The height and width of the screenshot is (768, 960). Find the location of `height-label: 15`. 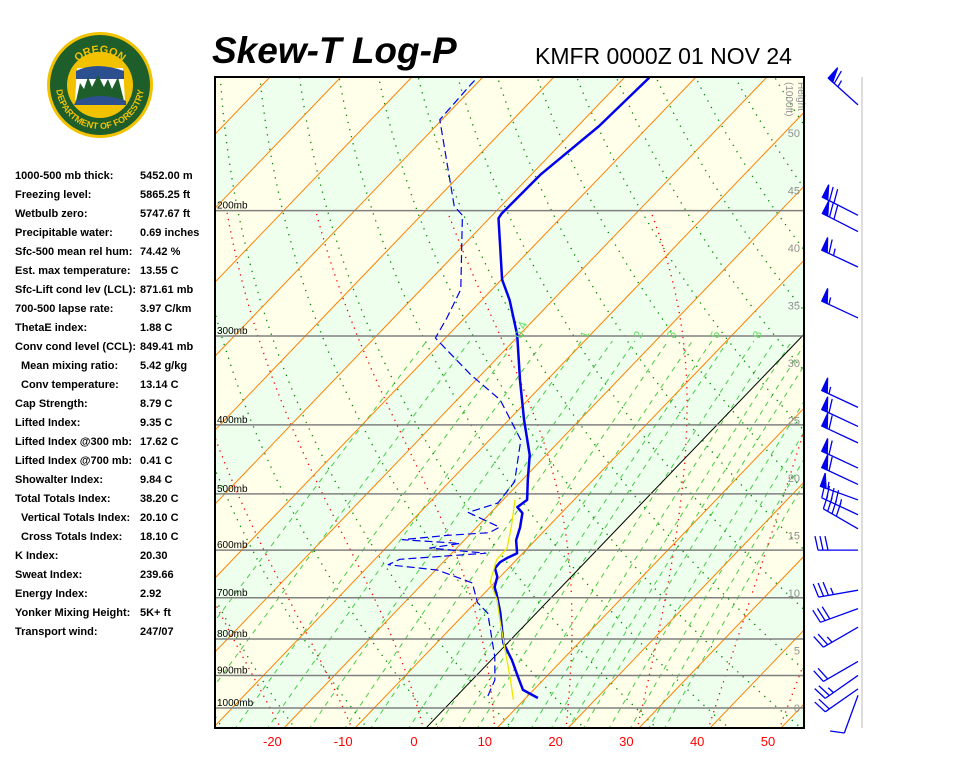

height-label: 15 is located at coordinates (794, 537).